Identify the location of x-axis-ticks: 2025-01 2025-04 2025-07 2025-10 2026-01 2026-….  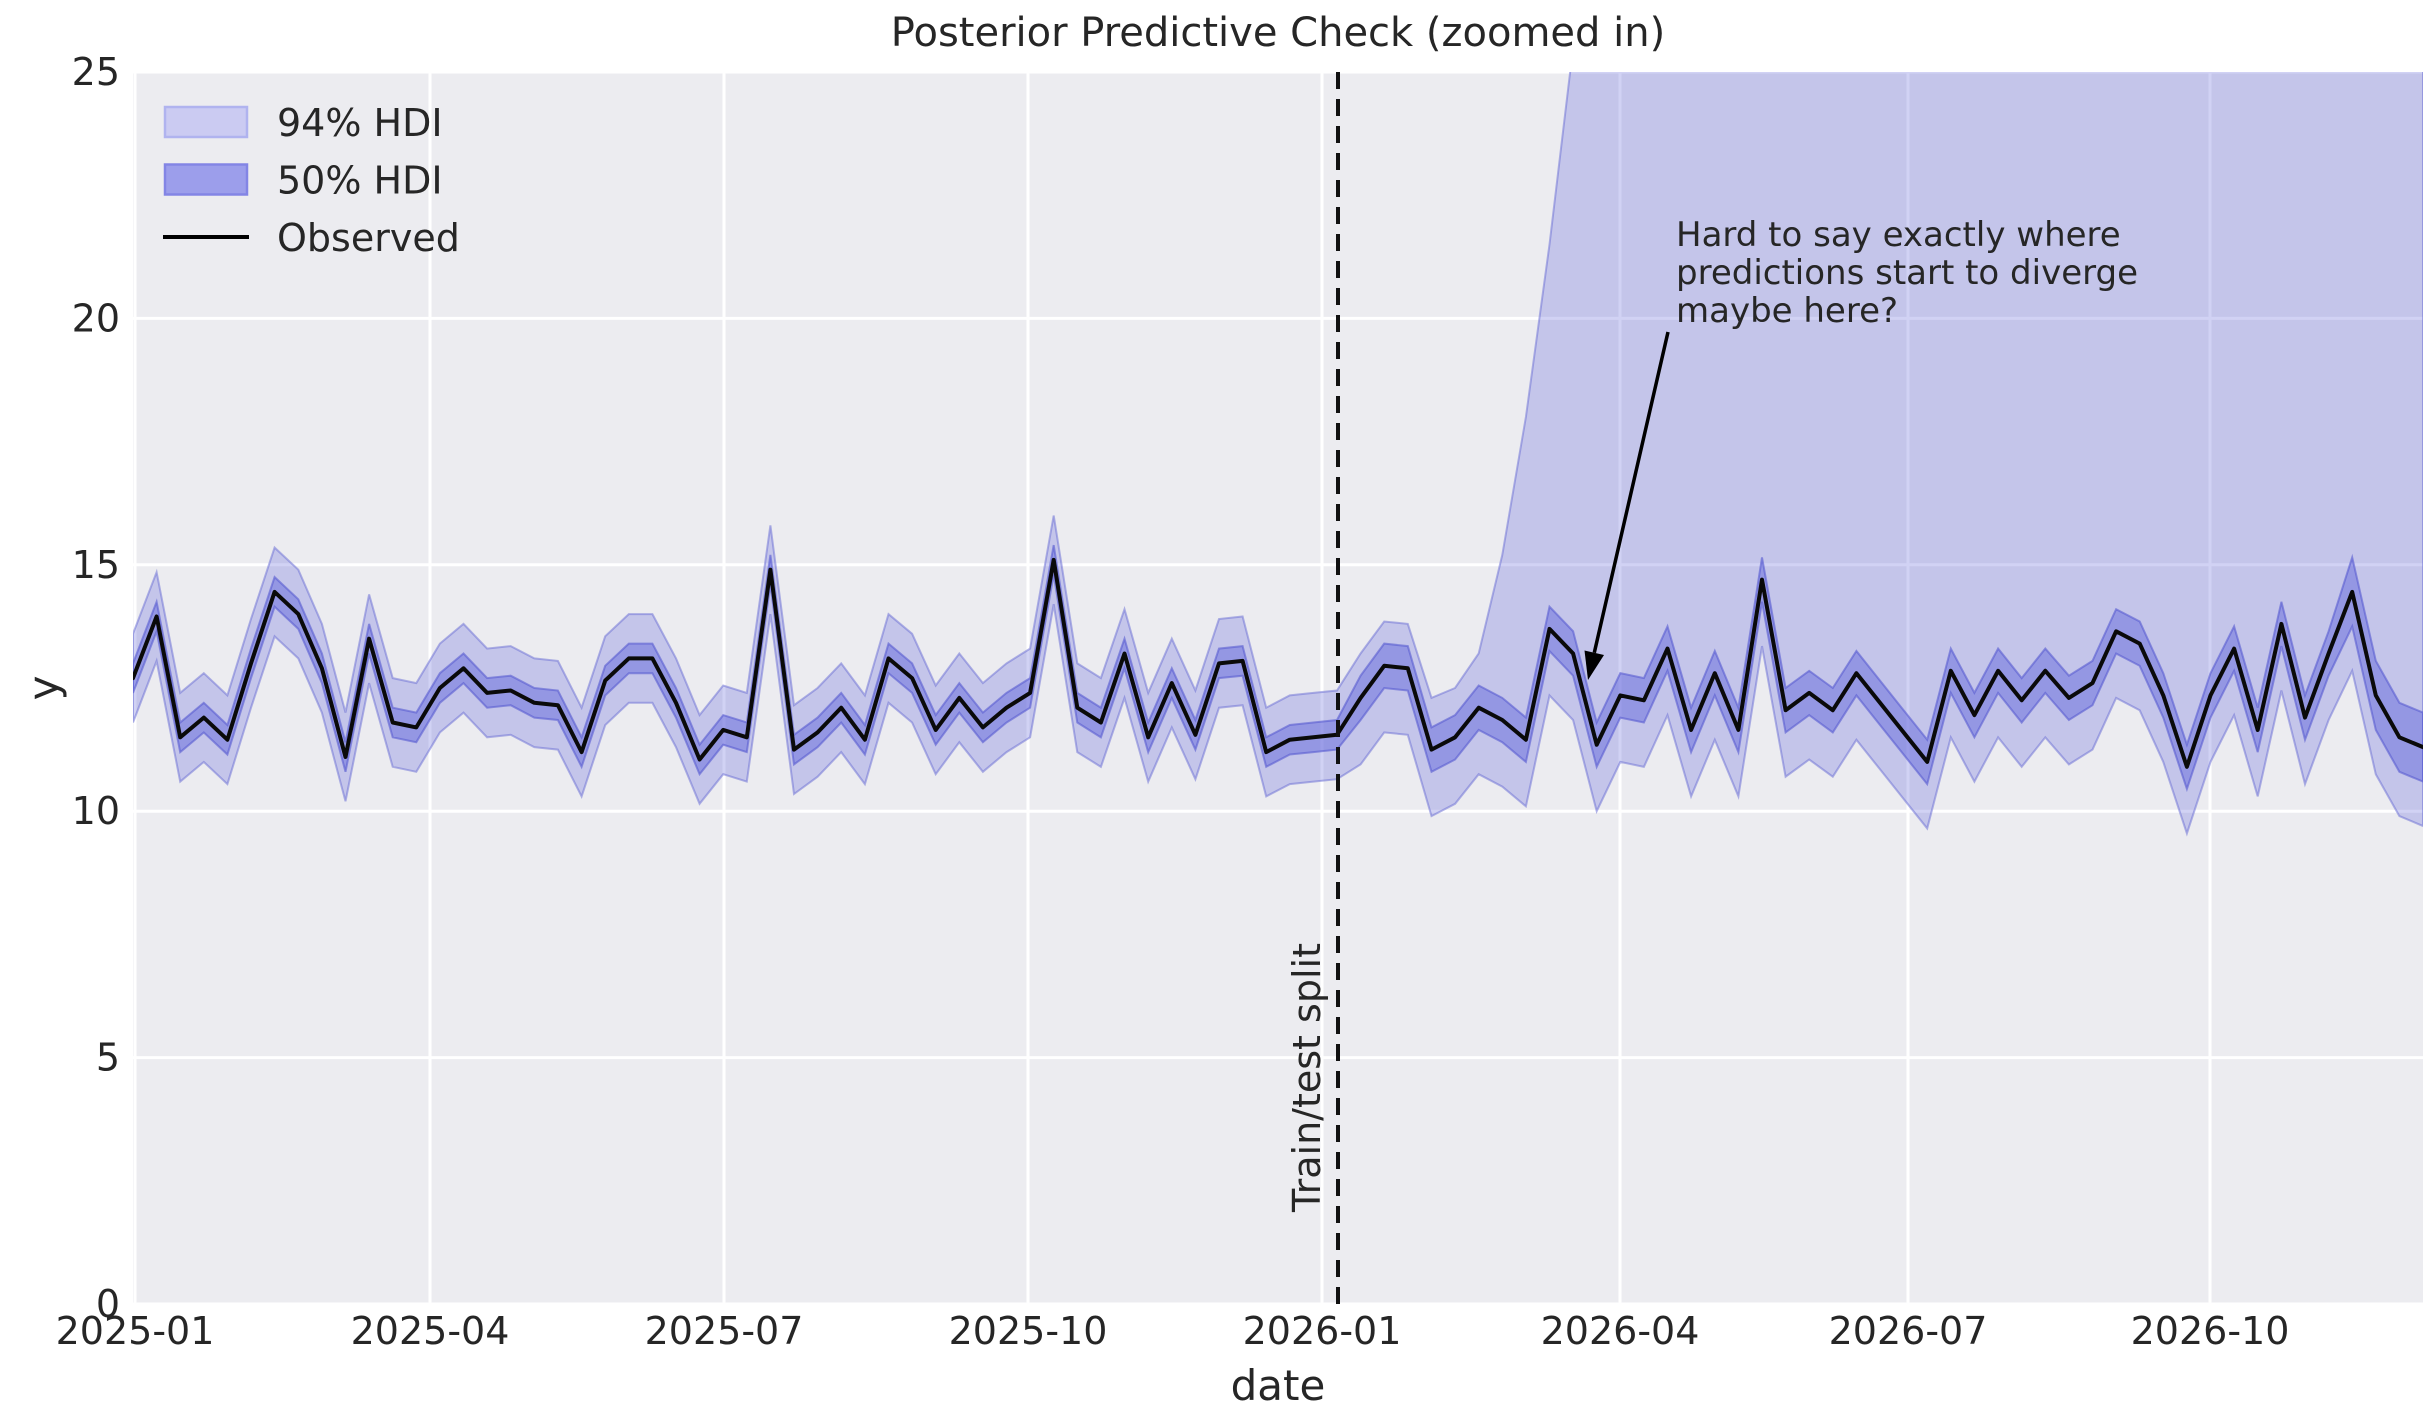
(1173, 1331).